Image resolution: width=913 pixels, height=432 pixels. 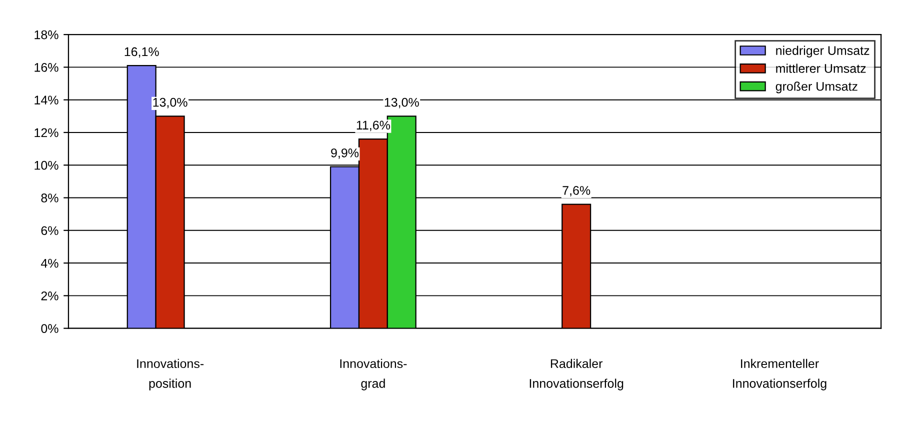 What do you see at coordinates (823, 52) in the screenshot?
I see `legend-label: niedriger Umsatz` at bounding box center [823, 52].